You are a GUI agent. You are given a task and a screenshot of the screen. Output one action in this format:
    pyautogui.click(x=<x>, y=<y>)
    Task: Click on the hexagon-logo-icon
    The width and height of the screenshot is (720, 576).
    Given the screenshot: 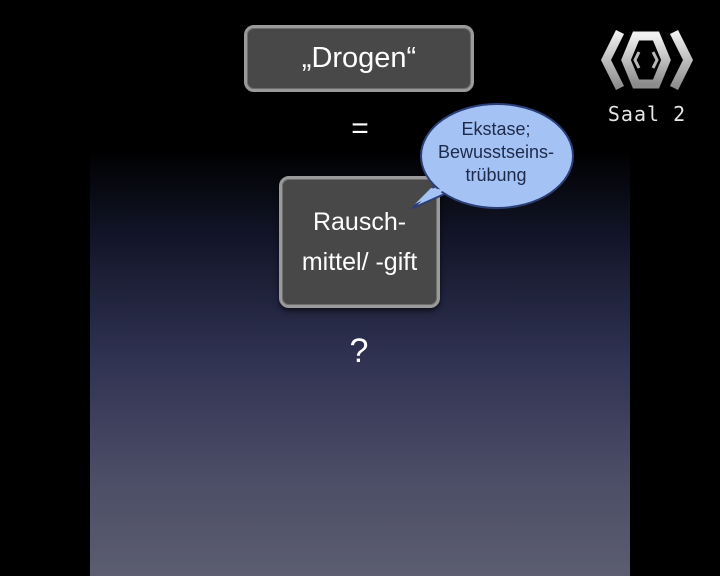 What is the action you would take?
    pyautogui.click(x=647, y=60)
    